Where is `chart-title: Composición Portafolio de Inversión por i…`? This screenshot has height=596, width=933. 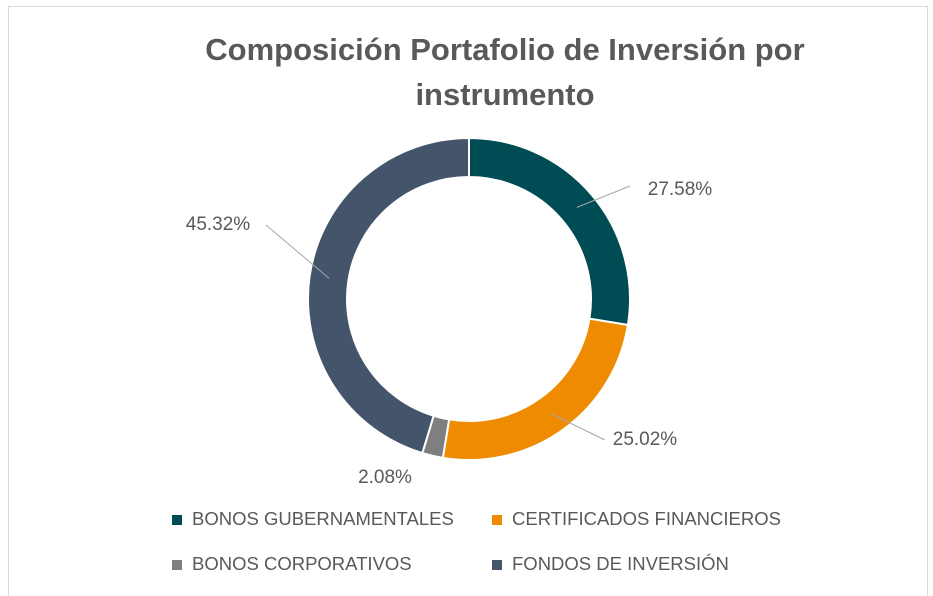
chart-title: Composición Portafolio de Inversión por i… is located at coordinates (504, 72).